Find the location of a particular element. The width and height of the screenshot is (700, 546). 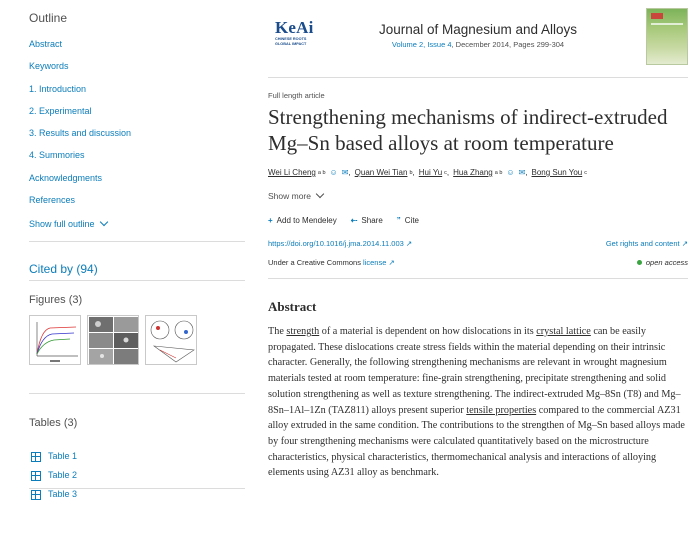

share-label: Share is located at coordinates (372, 220).